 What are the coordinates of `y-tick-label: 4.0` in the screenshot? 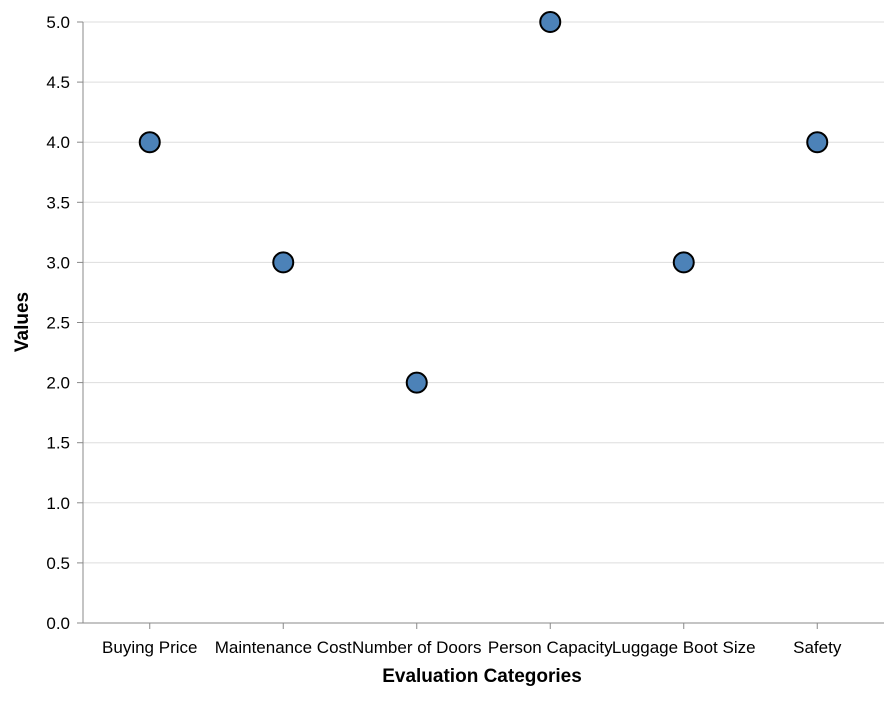 It's located at (58, 142).